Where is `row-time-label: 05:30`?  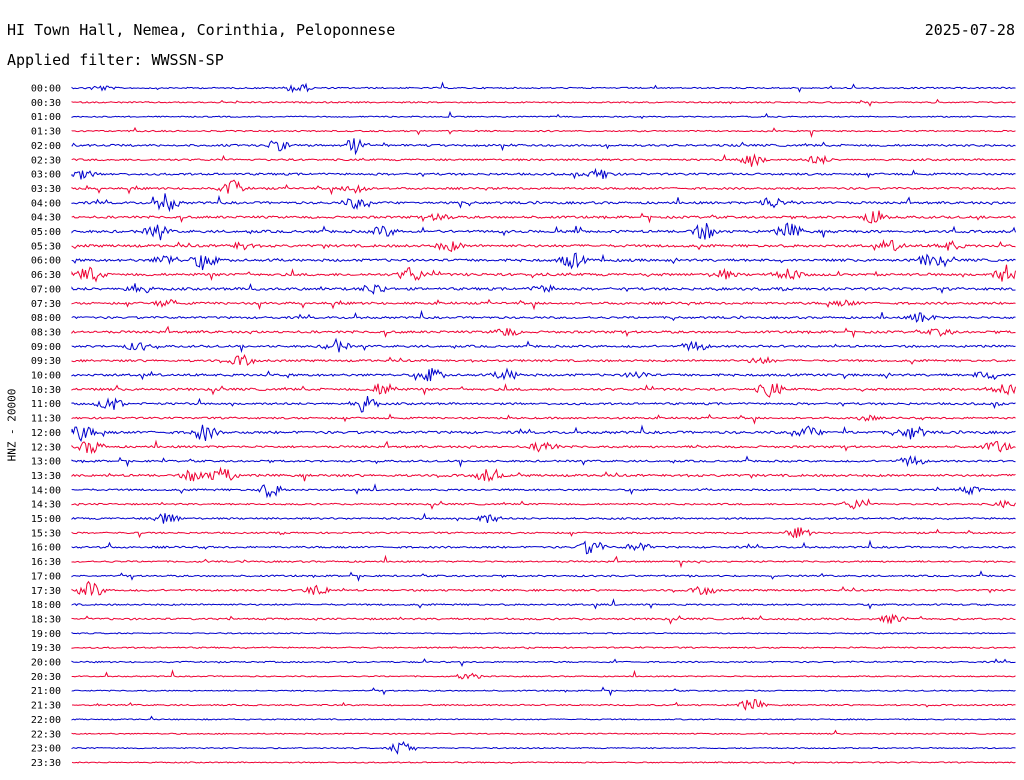 row-time-label: 05:30 is located at coordinates (46, 246).